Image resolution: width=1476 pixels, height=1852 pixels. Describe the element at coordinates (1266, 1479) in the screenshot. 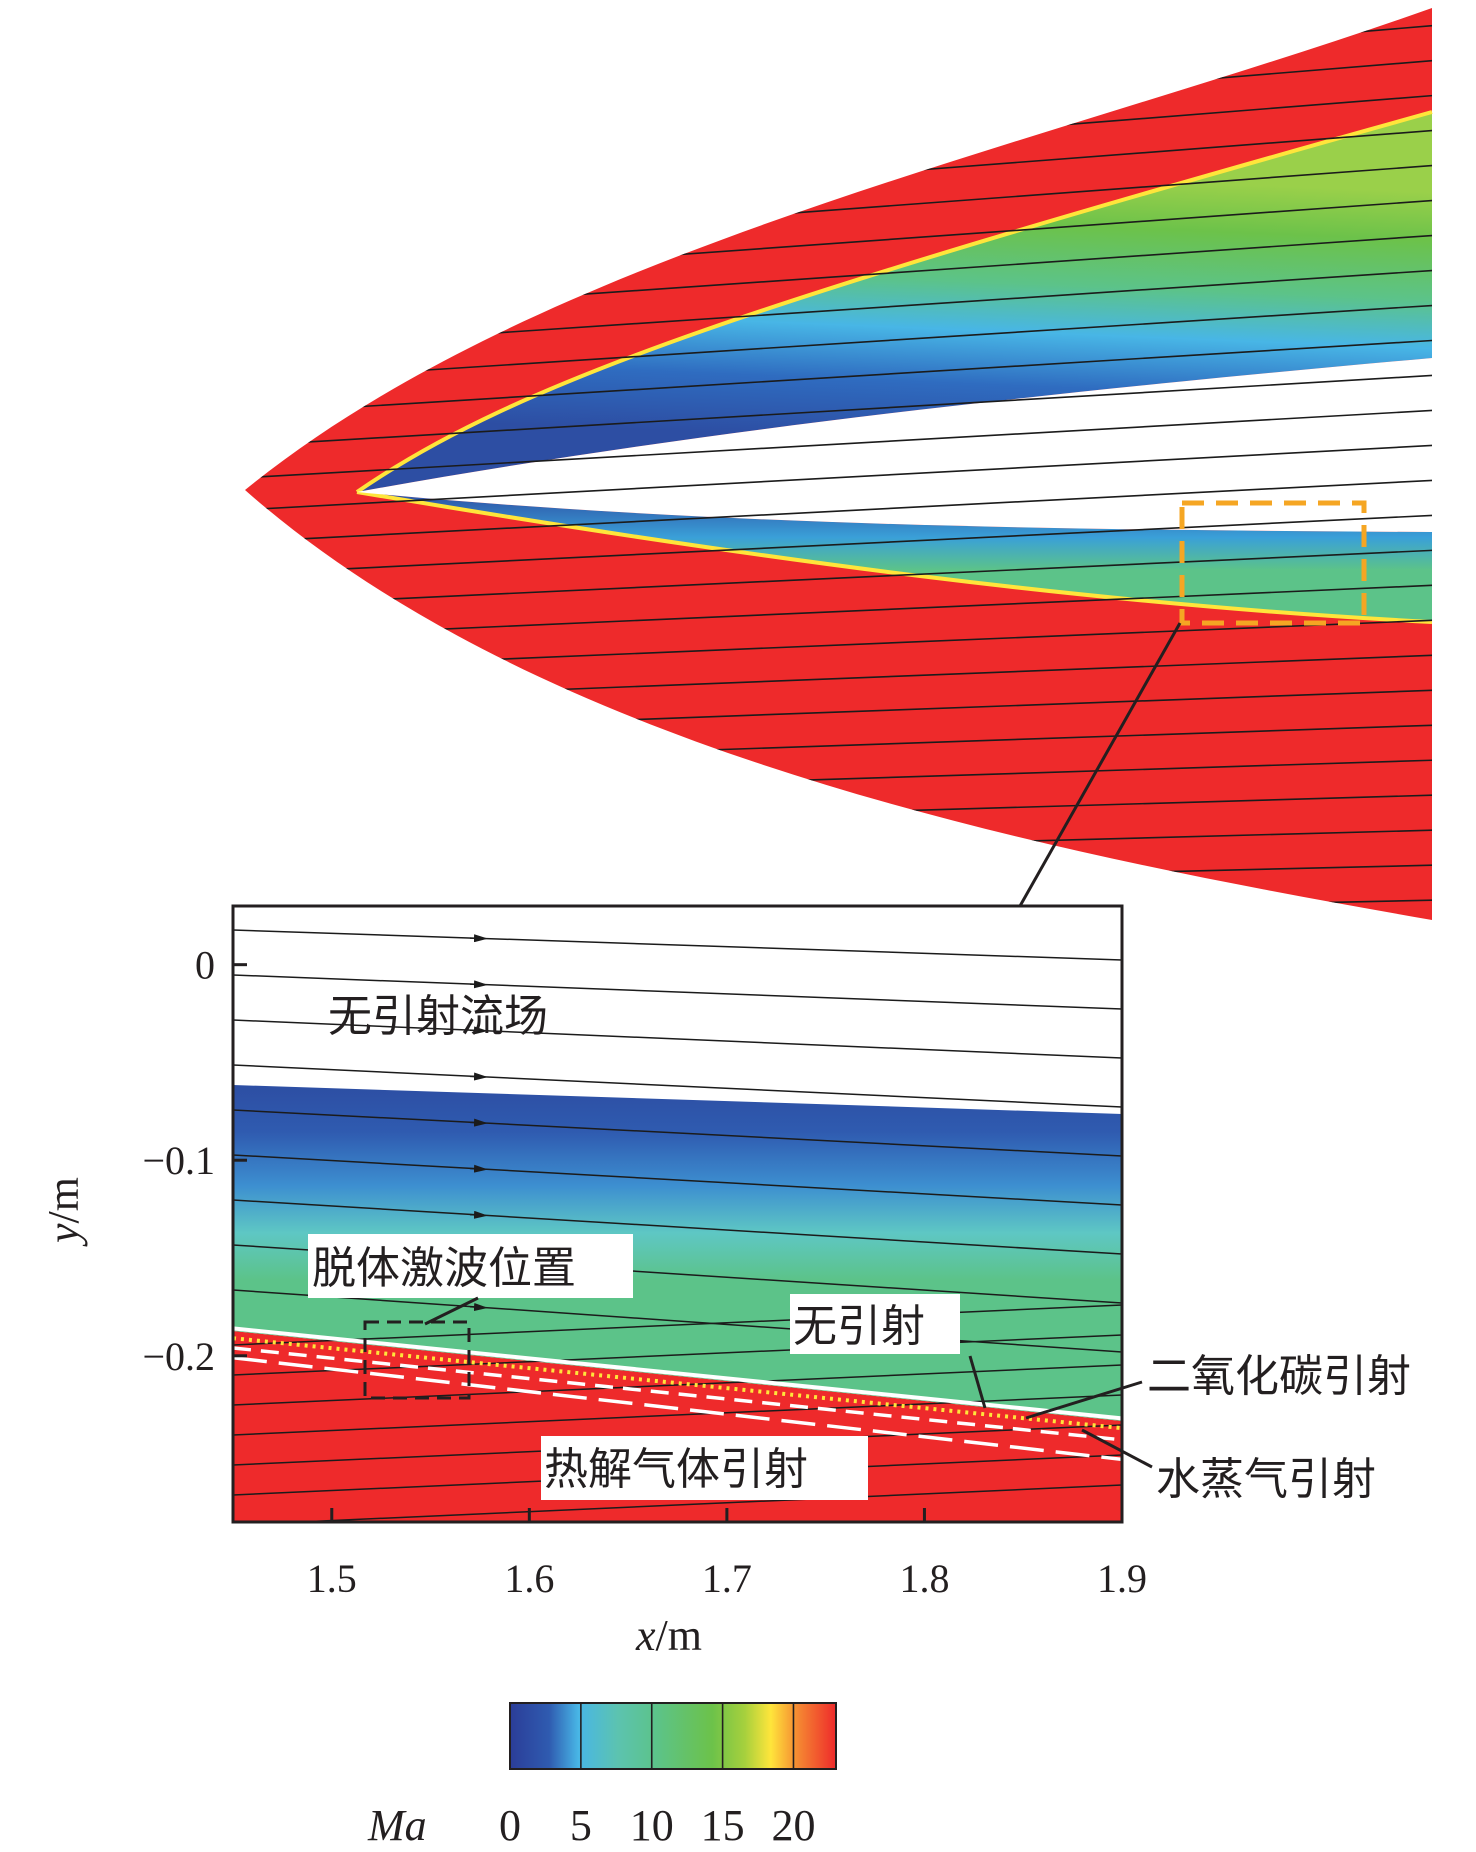

I see `series-label-steam-injection: 水蒸气引射` at that location.